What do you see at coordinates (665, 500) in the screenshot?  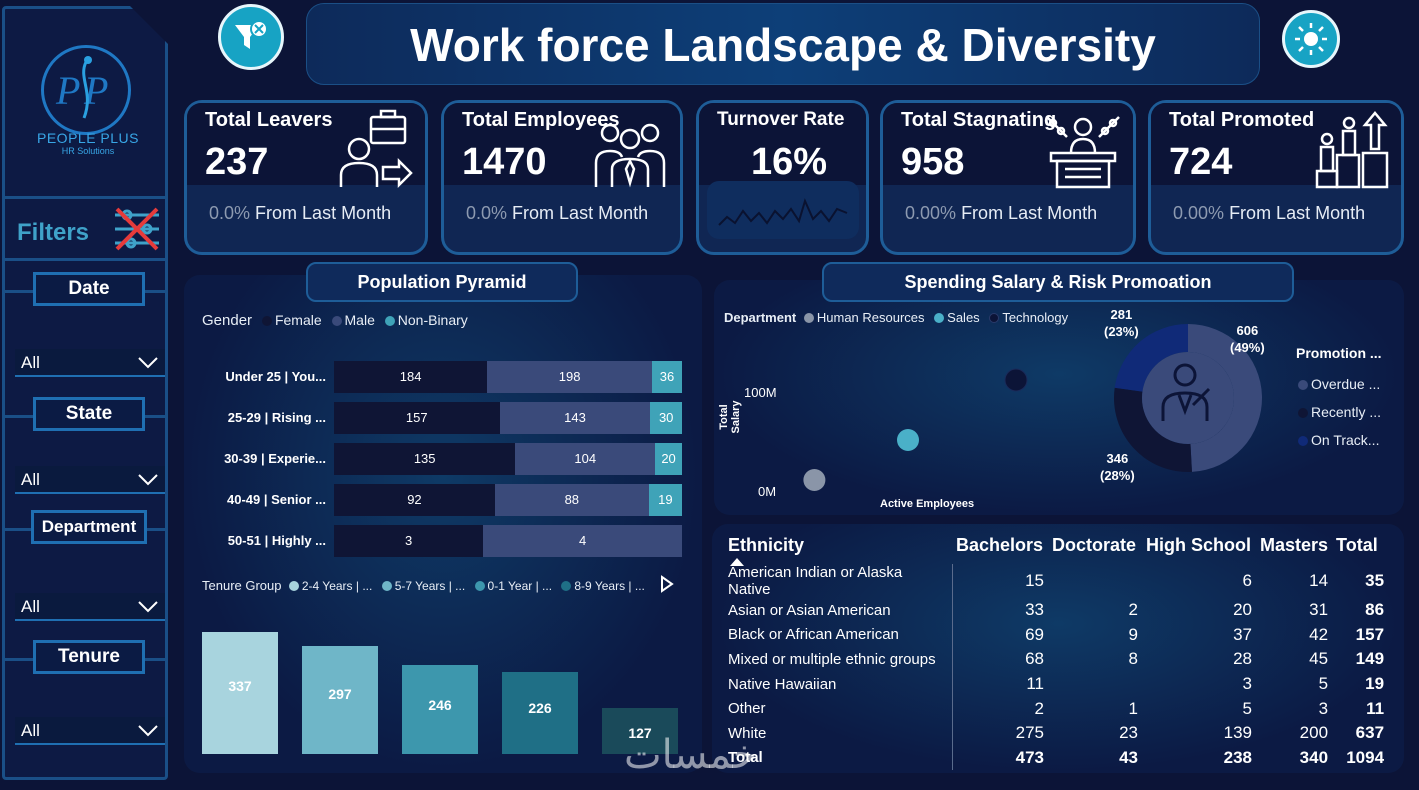 I see `pyramid-bar-non-binary: 19` at bounding box center [665, 500].